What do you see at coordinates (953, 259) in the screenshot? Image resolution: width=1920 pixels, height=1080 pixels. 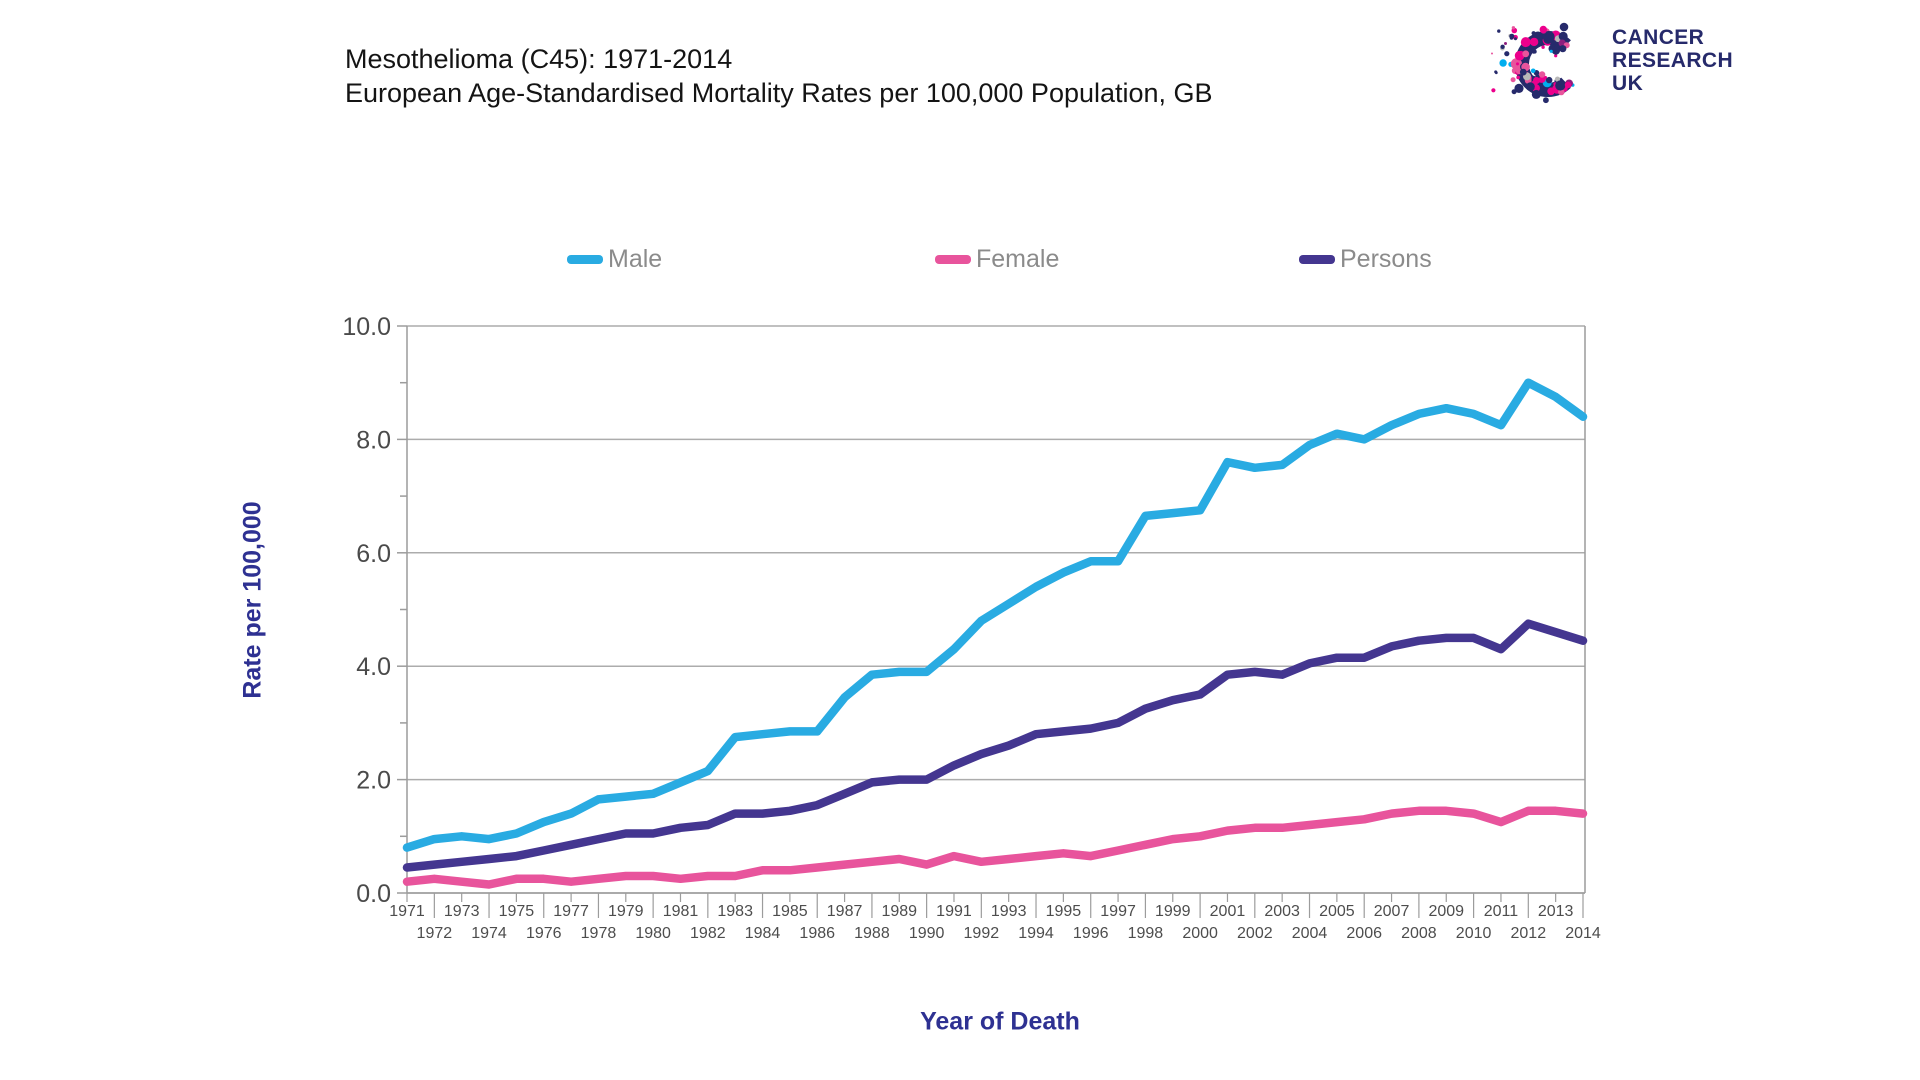 I see `female-series-swatch` at bounding box center [953, 259].